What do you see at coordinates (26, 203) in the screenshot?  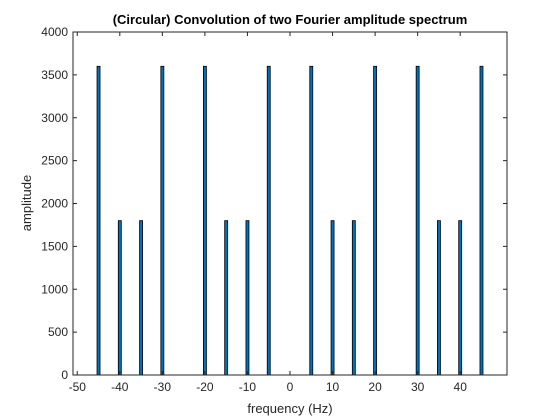 I see `y-axis-label: amplitude` at bounding box center [26, 203].